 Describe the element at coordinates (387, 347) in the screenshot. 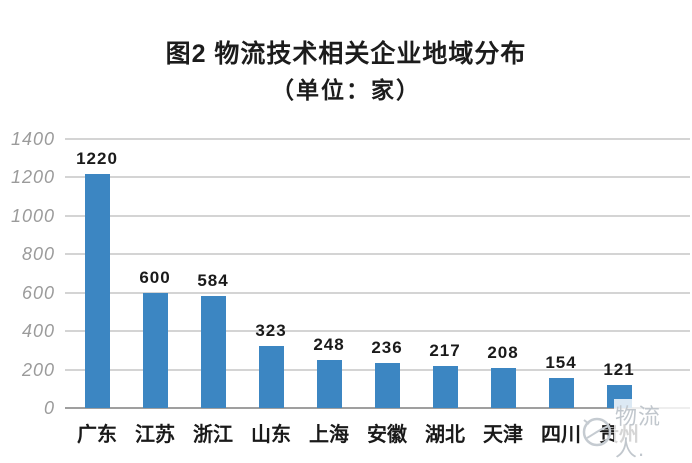

I see `bar-value-label: 236` at that location.